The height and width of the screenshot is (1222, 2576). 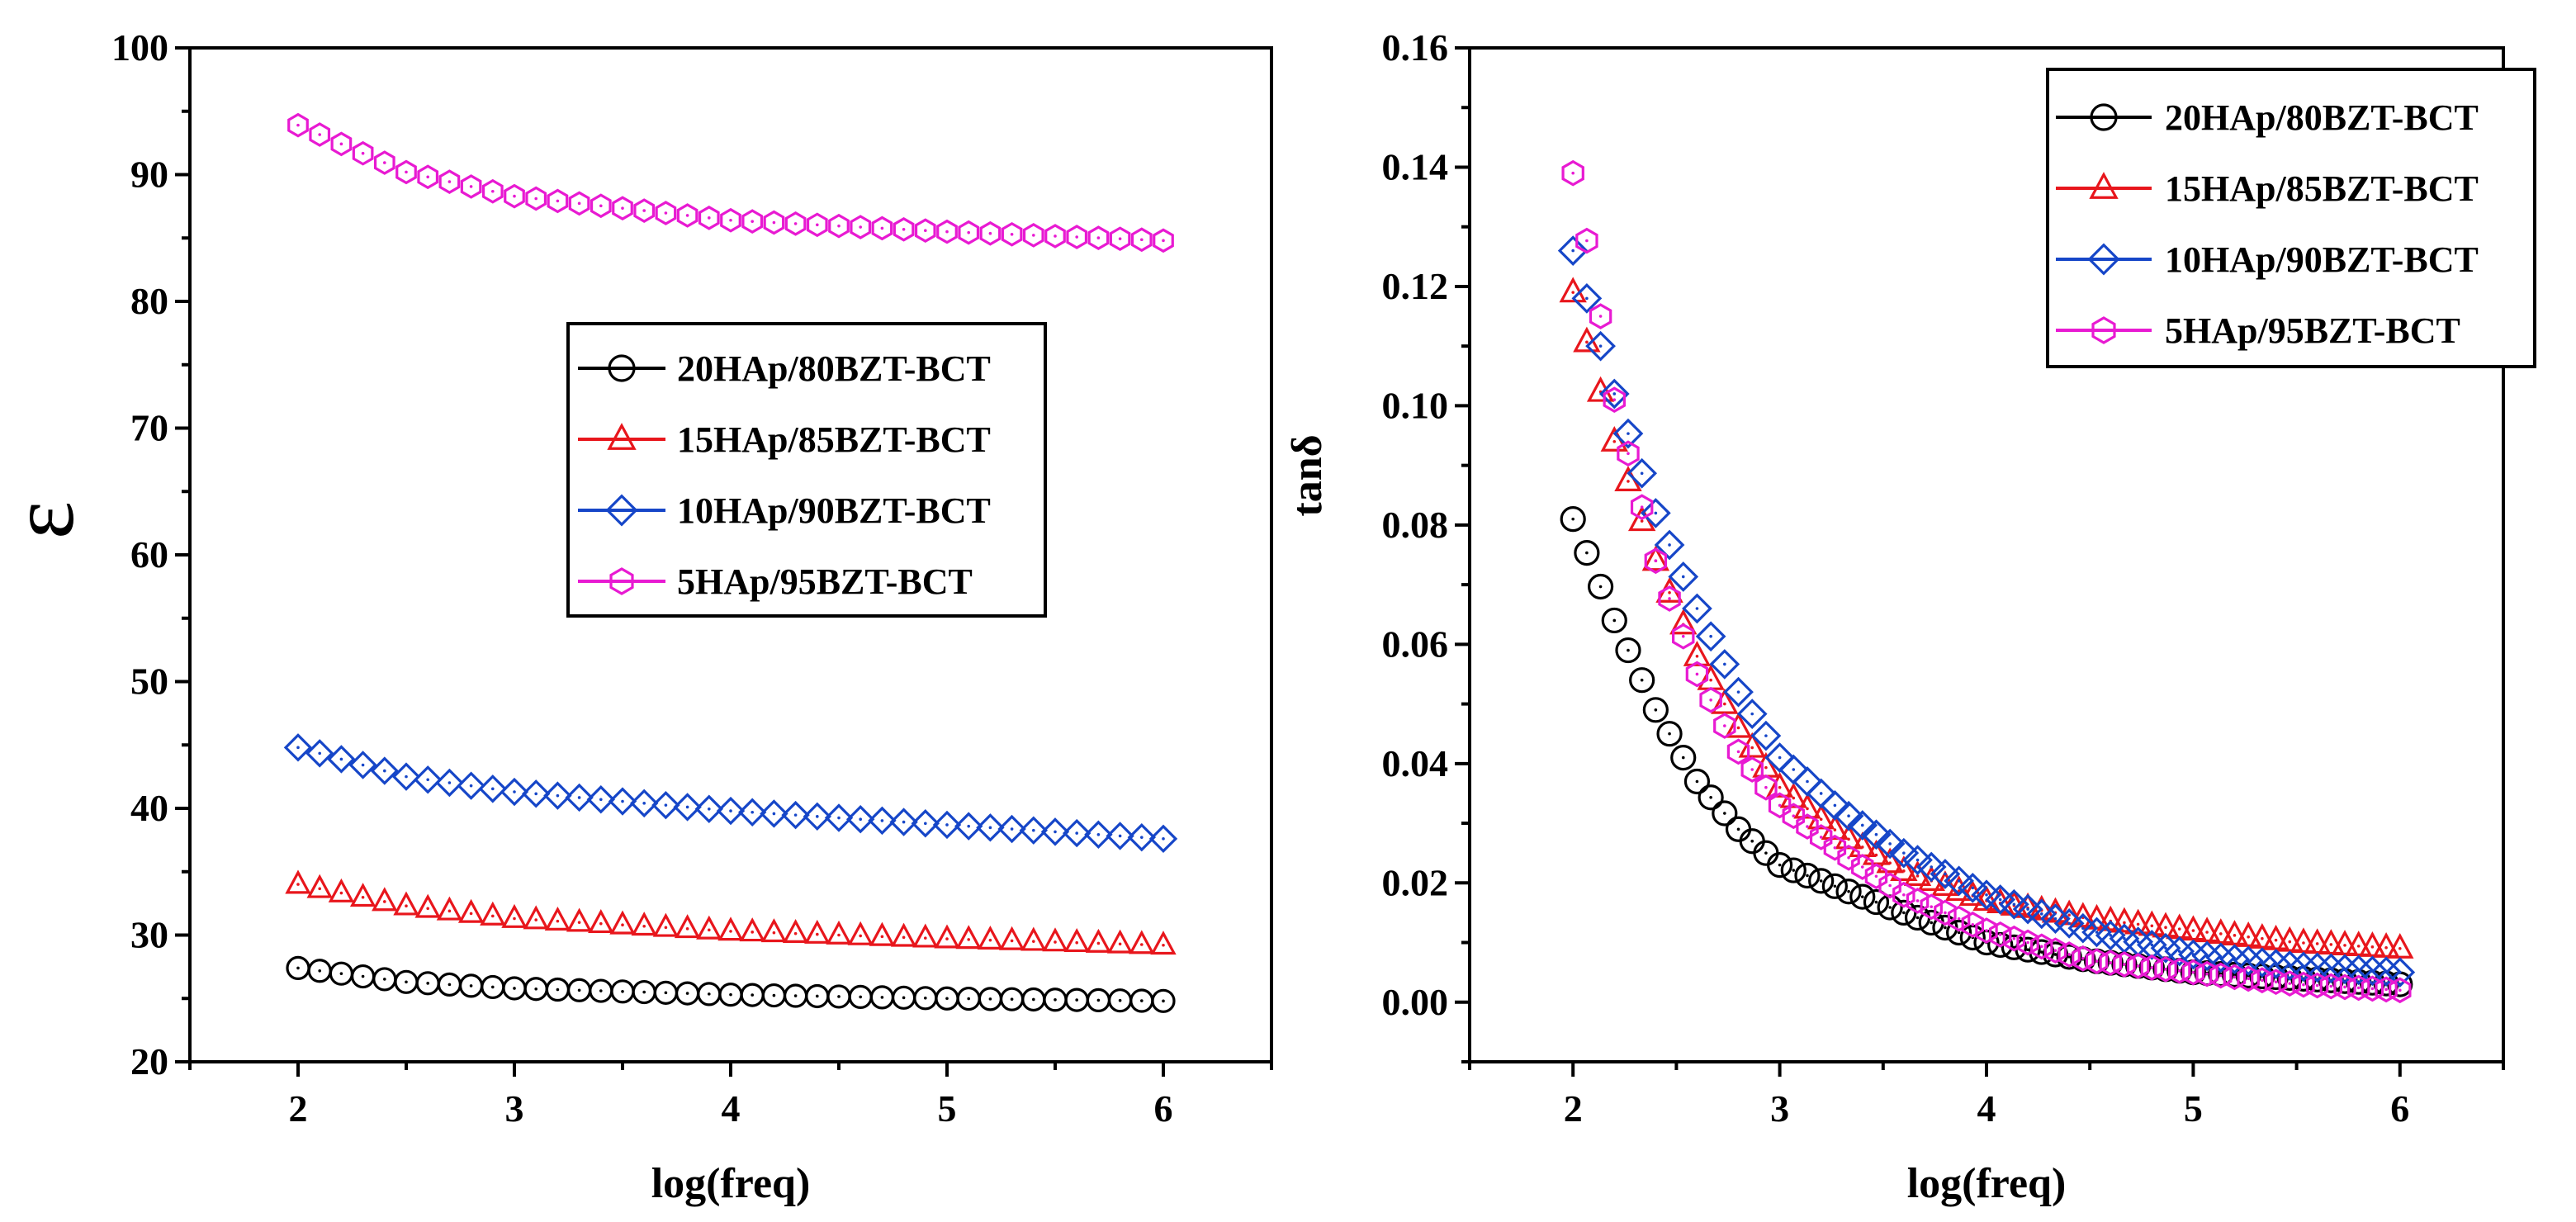 What do you see at coordinates (834, 439) in the screenshot?
I see `left-legend-label: 15HAp/85BZT-BCT` at bounding box center [834, 439].